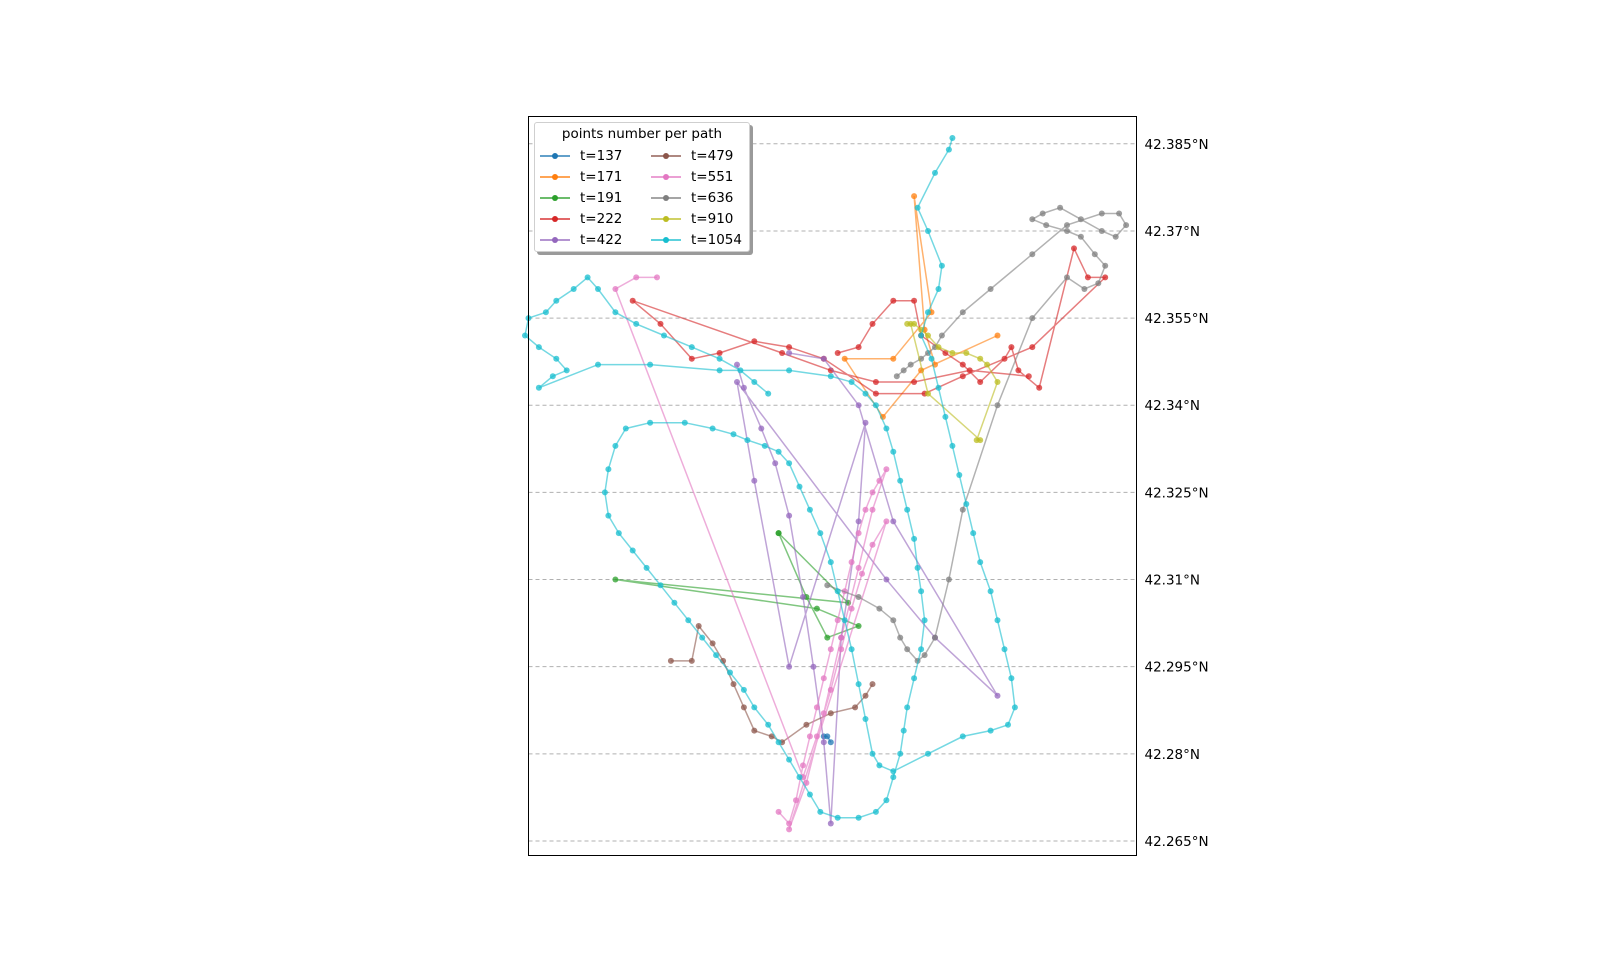 This screenshot has width=1614, height=956. I want to click on legend-entry: t=191, so click(581, 198).